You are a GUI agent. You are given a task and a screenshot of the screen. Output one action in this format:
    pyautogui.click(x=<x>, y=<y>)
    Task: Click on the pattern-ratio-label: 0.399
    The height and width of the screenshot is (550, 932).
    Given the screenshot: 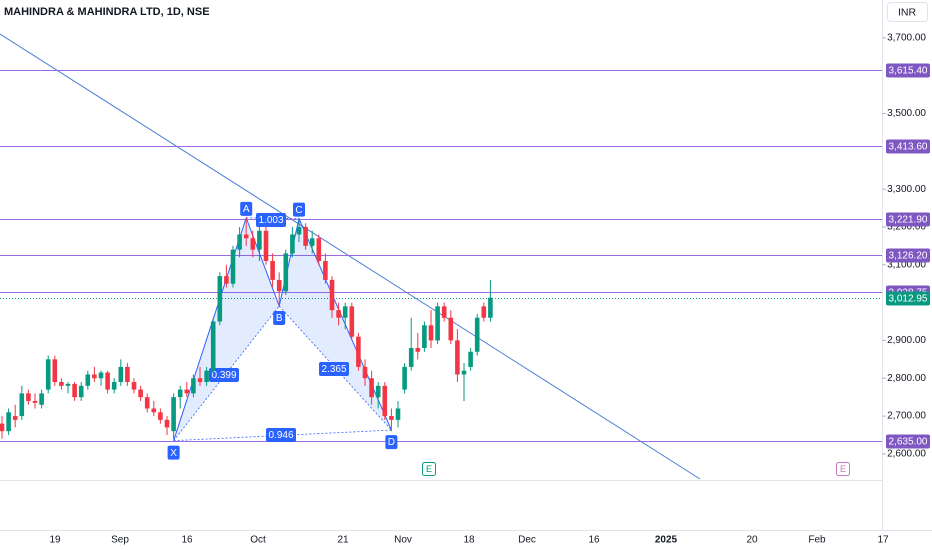 What is the action you would take?
    pyautogui.click(x=223, y=375)
    